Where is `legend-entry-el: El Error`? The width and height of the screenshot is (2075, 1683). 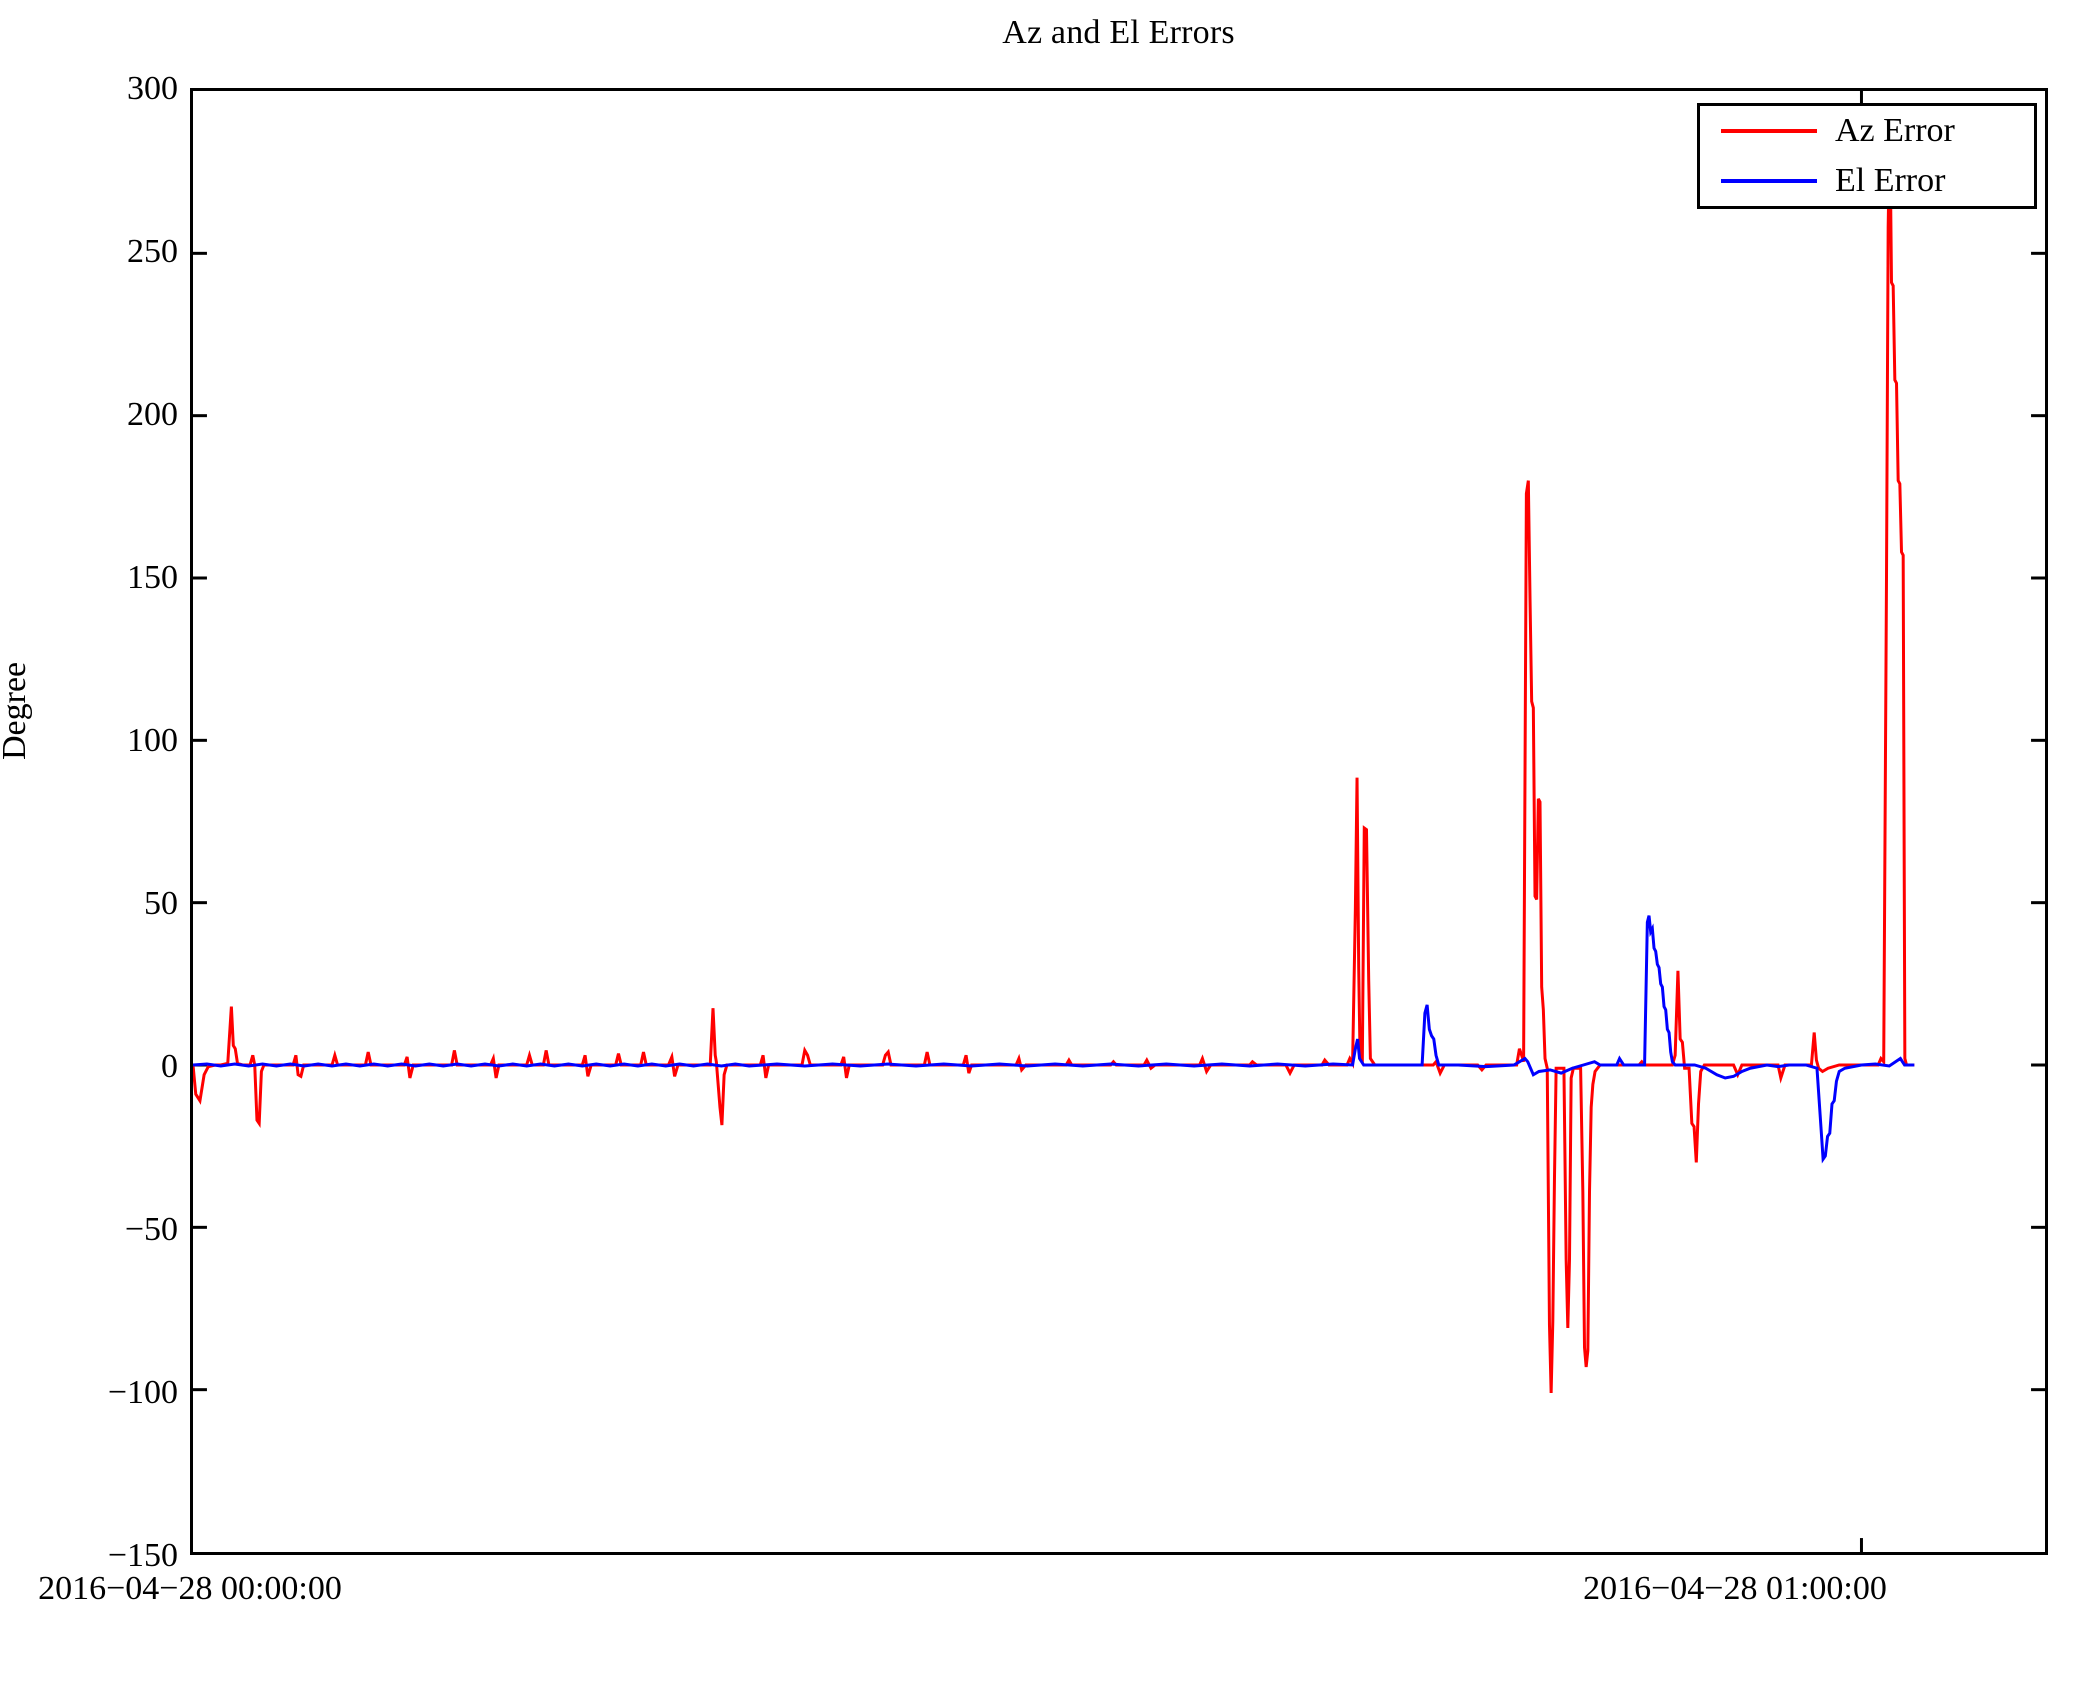
legend-entry-el: El Error is located at coordinates (1867, 181).